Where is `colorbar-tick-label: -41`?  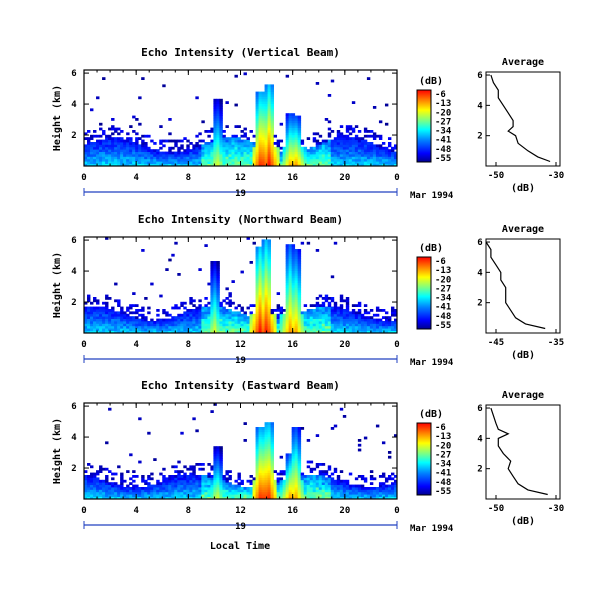
colorbar-tick-label: -41 is located at coordinates (443, 474).